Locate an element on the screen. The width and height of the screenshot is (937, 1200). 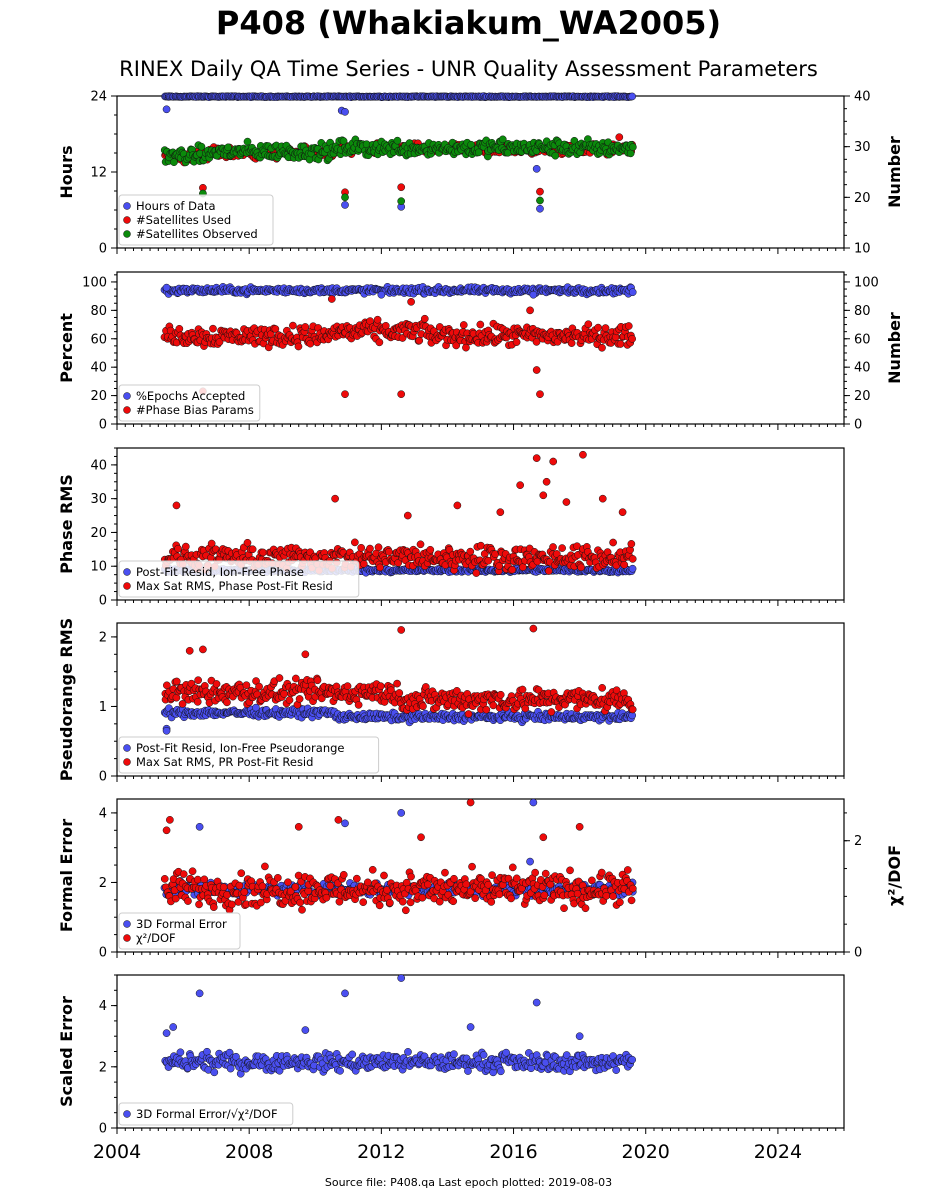
y2-axis-label: Number is located at coordinates (894, 172).